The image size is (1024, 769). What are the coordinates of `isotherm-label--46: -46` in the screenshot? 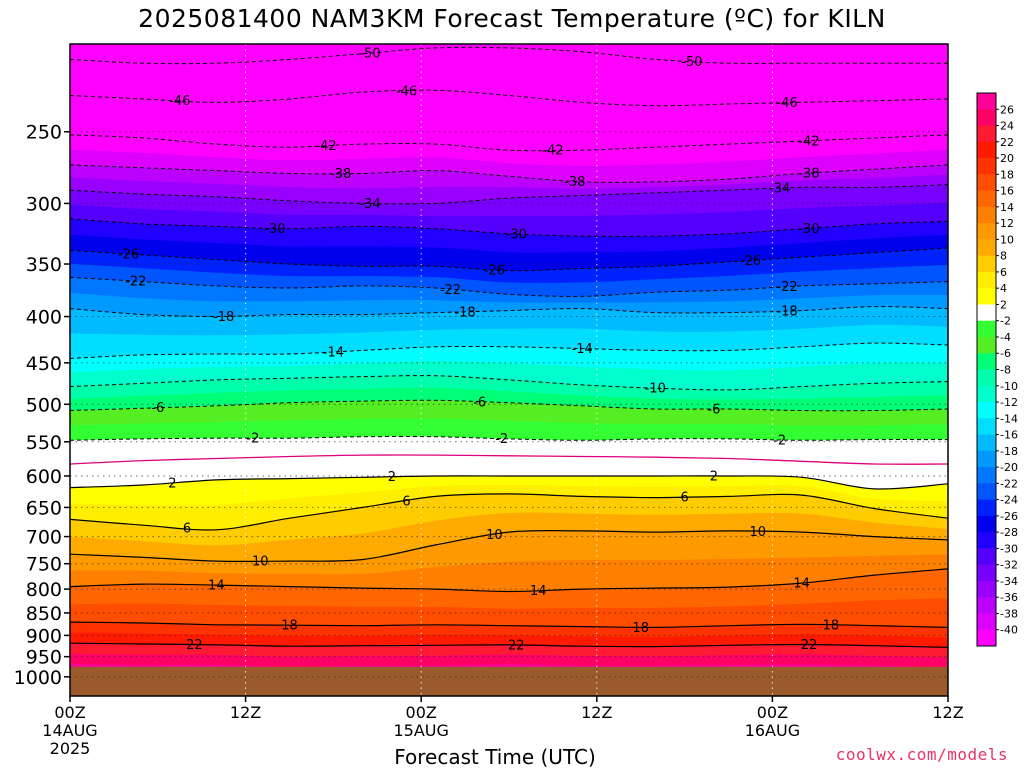 It's located at (406, 92).